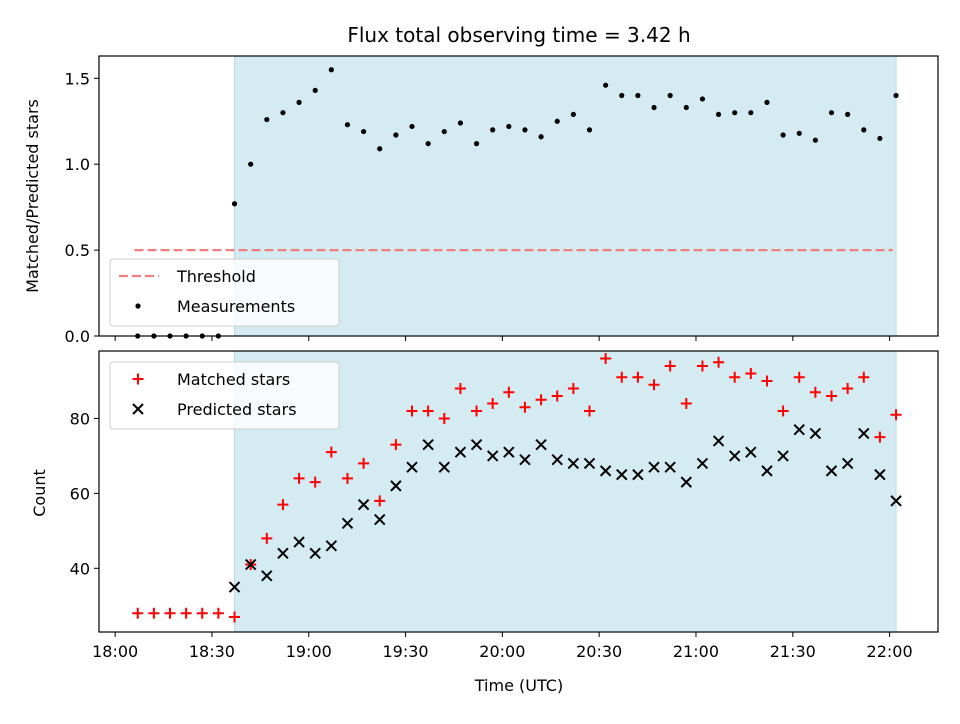 The height and width of the screenshot is (724, 960). Describe the element at coordinates (216, 276) in the screenshot. I see `legend-label: Threshold` at that location.